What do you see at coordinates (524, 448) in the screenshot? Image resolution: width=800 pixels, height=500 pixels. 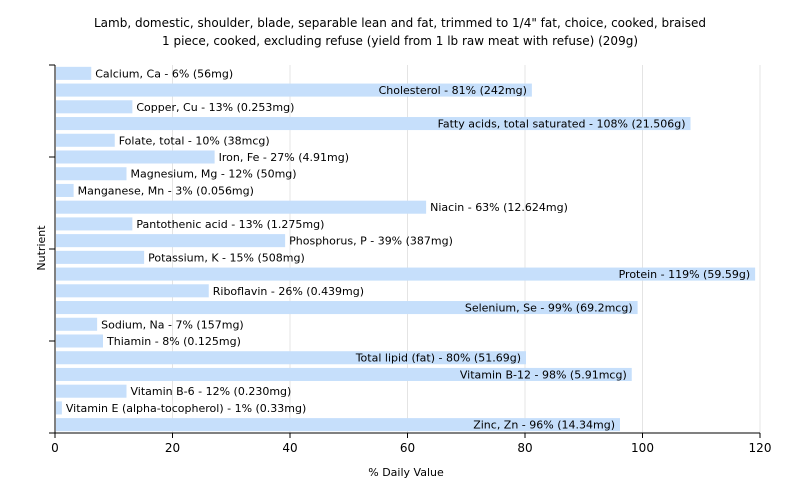 I see `x-tick-label: 80` at bounding box center [524, 448].